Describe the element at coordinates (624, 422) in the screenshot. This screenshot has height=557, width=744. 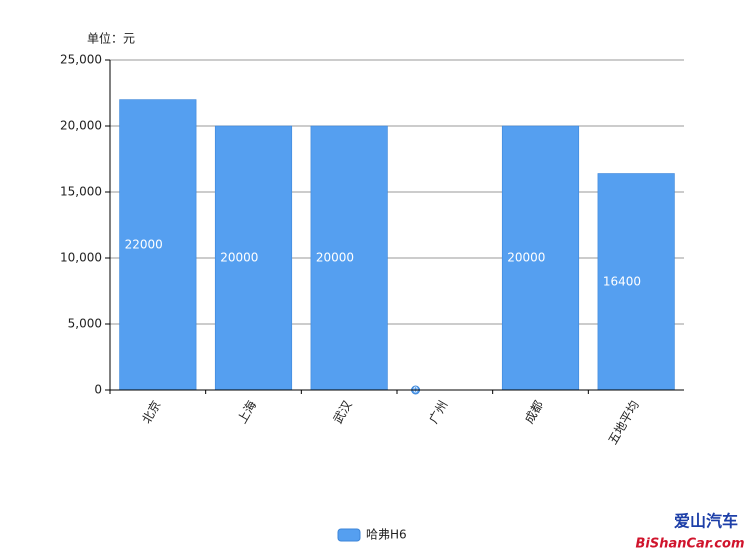
I see `x-tick-label: 五地平均` at that location.